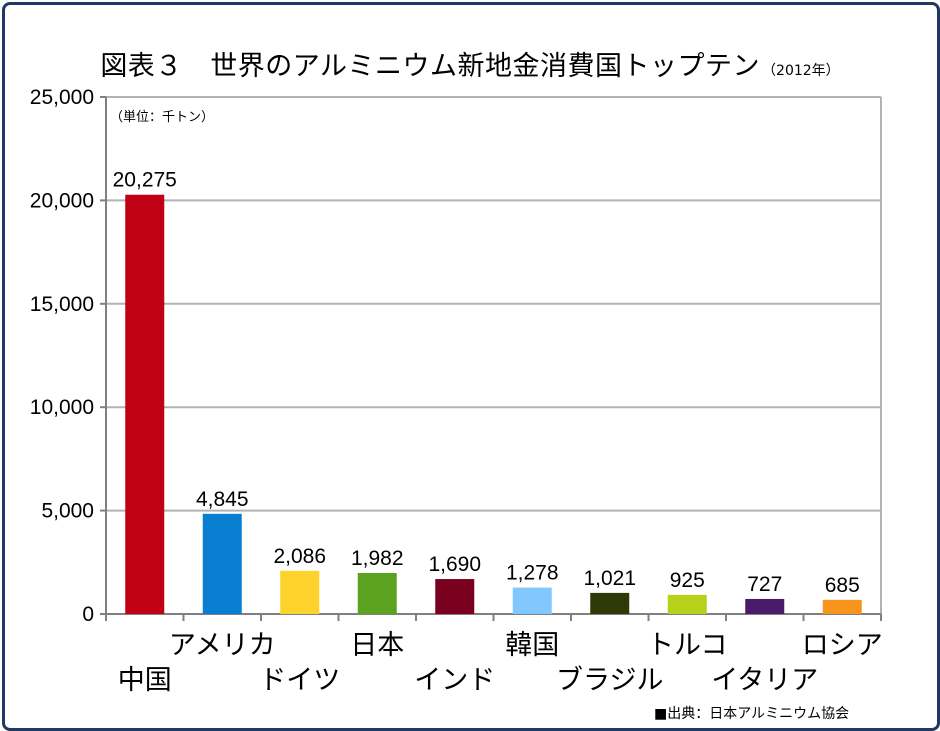 The width and height of the screenshot is (940, 731). Describe the element at coordinates (764, 680) in the screenshot. I see `category-label: イタリア` at that location.